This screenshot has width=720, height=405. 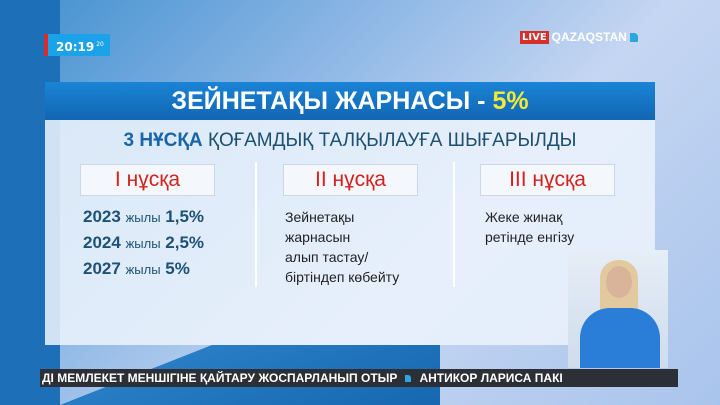 I want to click on sign-language-interpreter, so click(x=618, y=309).